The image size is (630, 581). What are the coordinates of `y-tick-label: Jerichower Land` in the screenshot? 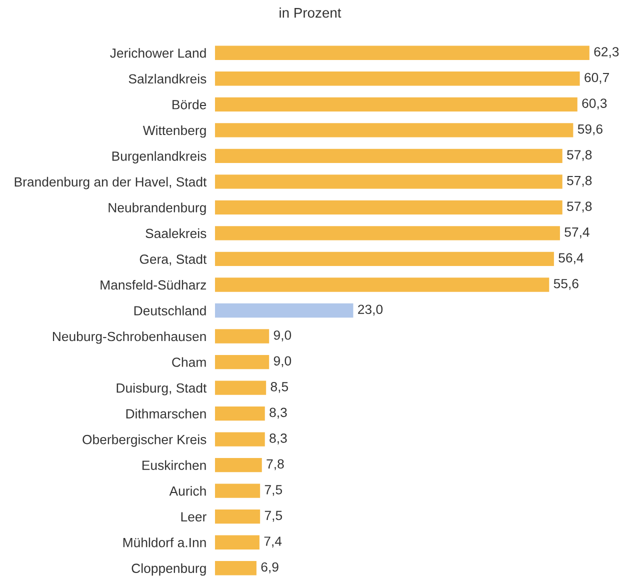 It's located at (158, 53).